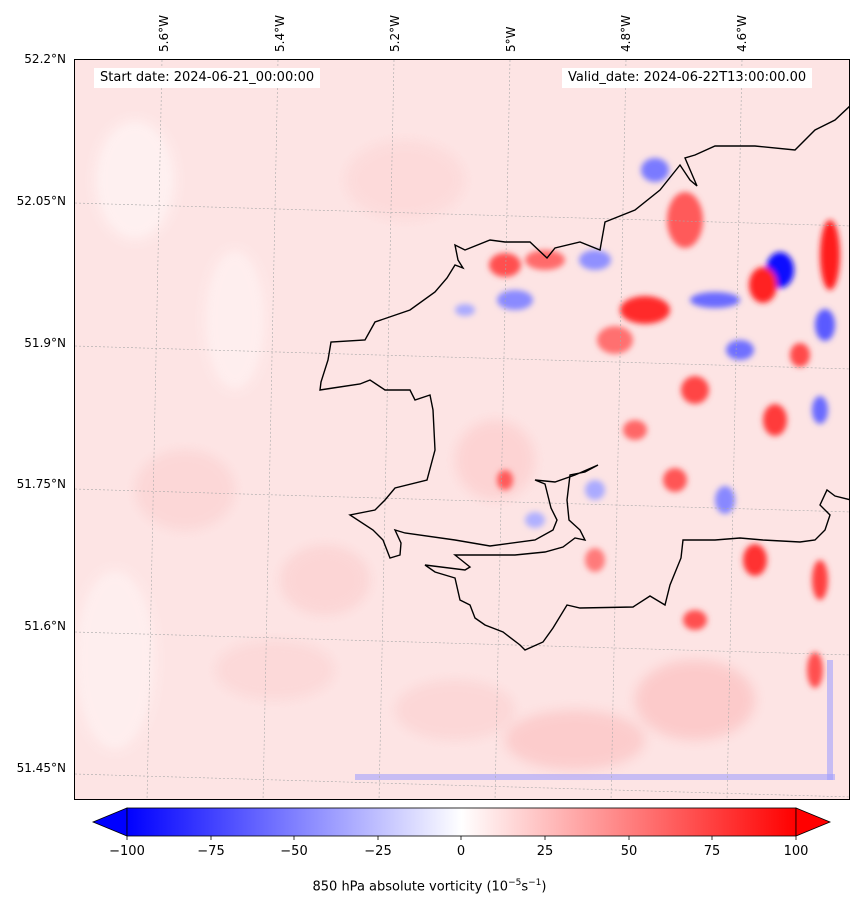  Describe the element at coordinates (629, 851) in the screenshot. I see `colorbar-tick-50: 50` at that location.